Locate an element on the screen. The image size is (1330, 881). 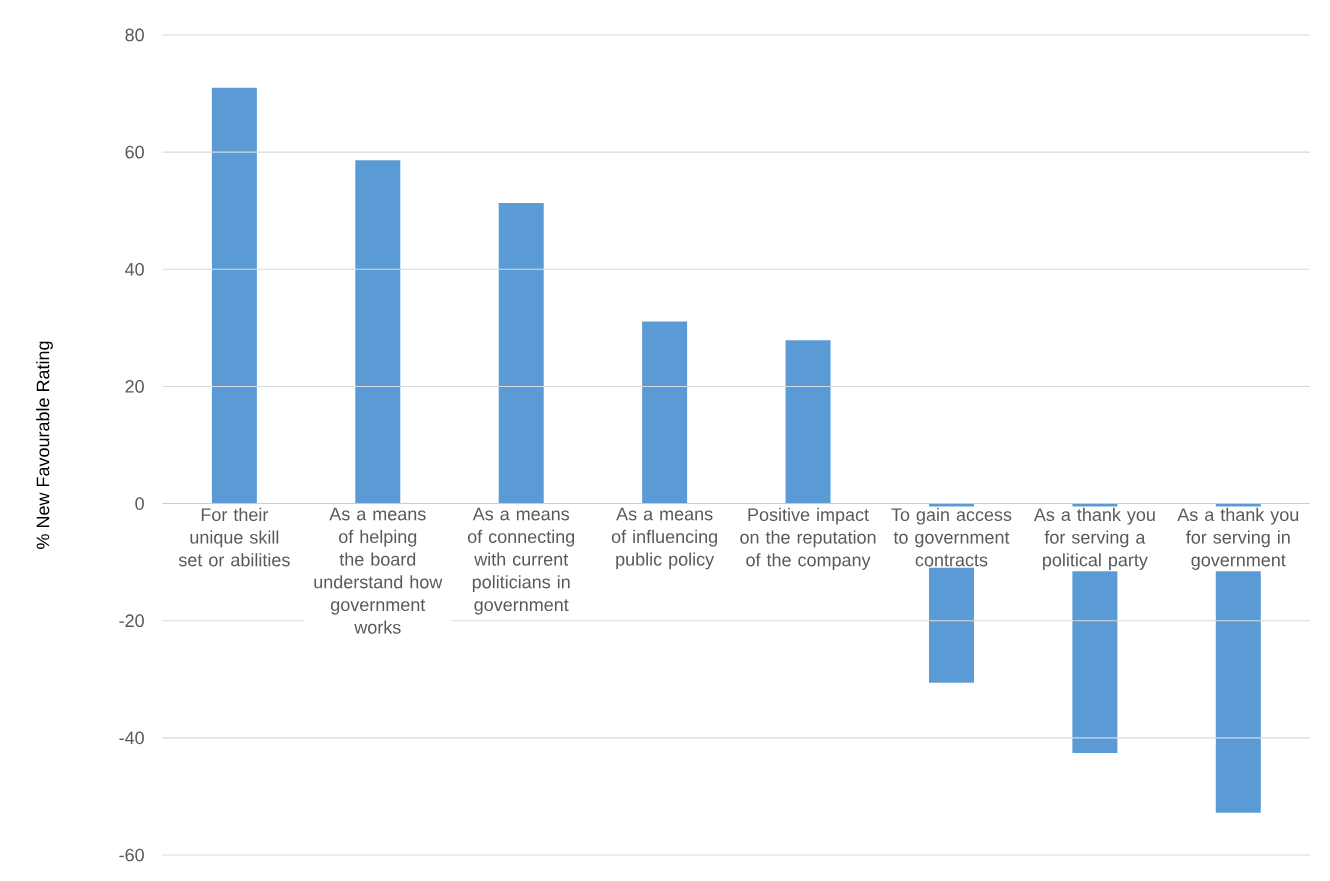
x-tick-label: As a means of connecting with current politicians in government is located at coordinates (521, 561).